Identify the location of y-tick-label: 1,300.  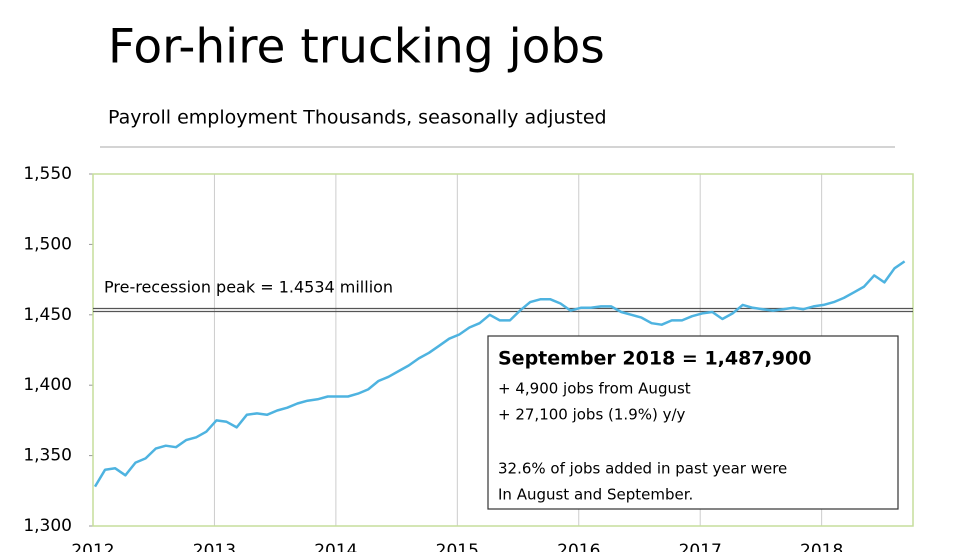
(47, 526).